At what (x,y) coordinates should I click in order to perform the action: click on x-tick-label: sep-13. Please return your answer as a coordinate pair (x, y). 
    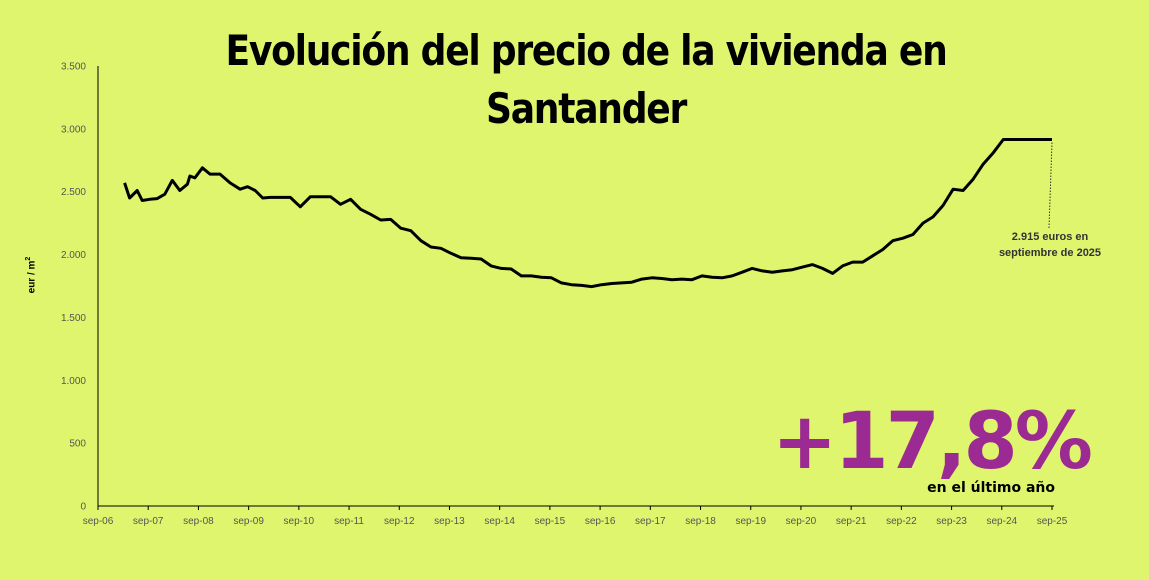
    Looking at the image, I should click on (449, 521).